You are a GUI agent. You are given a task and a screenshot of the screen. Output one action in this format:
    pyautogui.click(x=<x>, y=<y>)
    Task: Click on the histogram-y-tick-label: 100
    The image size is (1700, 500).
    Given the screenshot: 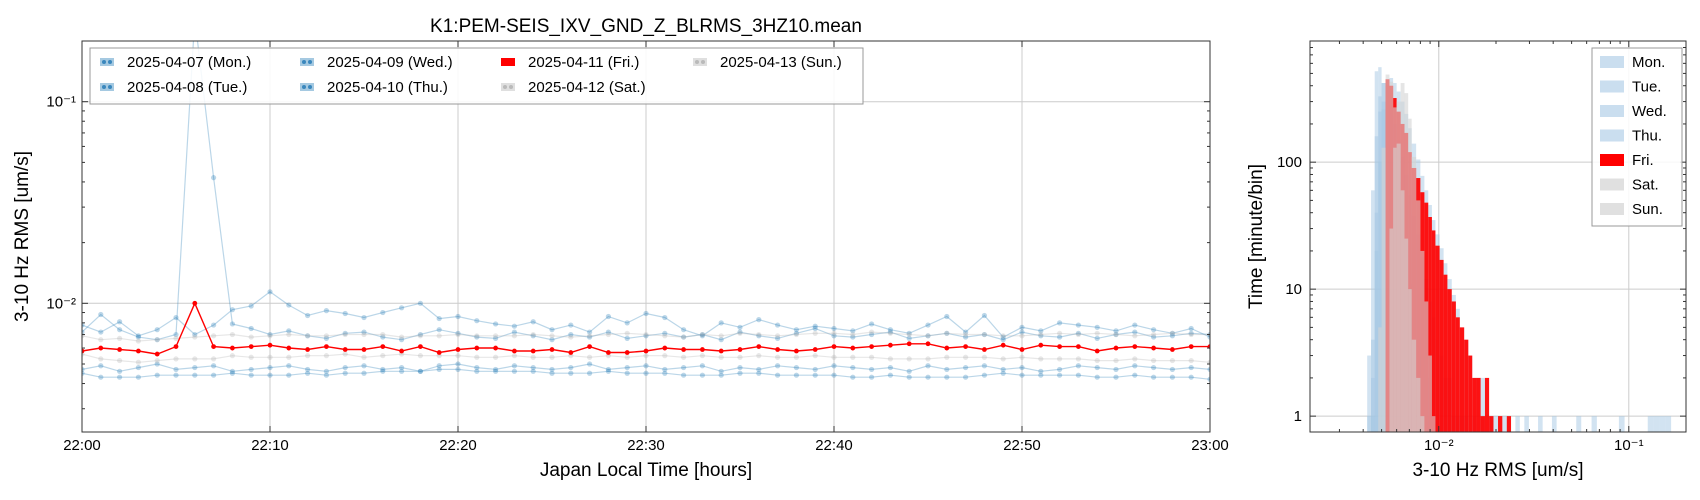 What is the action you would take?
    pyautogui.click(x=1289, y=162)
    